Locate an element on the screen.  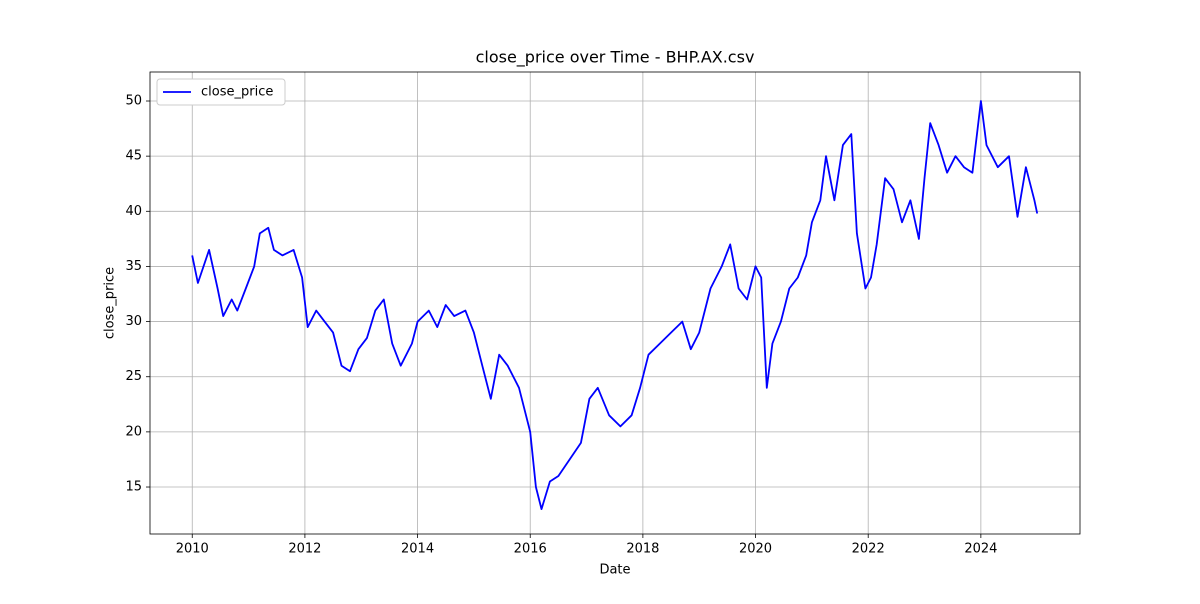
y-tick-label: 50 is located at coordinates (133, 101).